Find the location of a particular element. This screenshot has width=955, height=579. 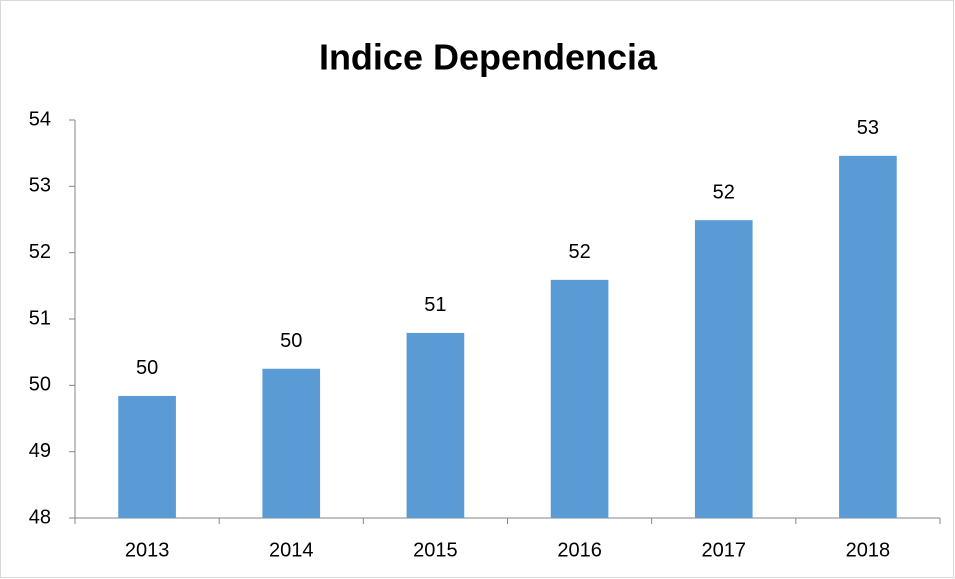

y-tick-label: 48 is located at coordinates (40, 517).